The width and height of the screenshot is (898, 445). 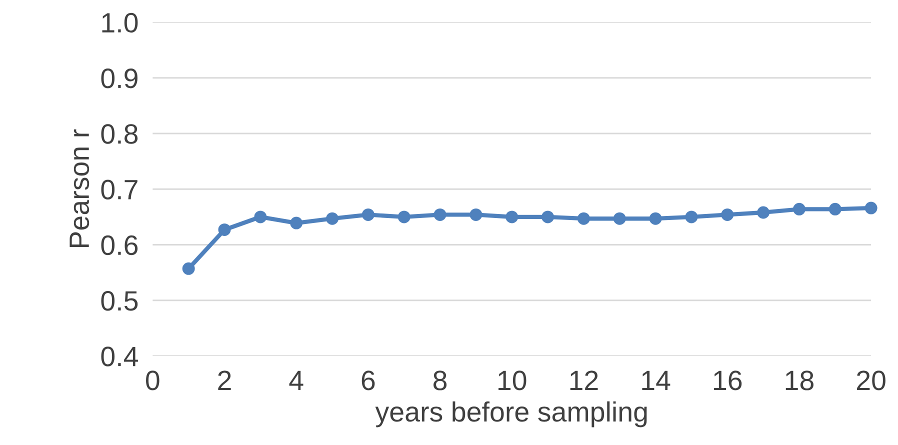 What do you see at coordinates (512, 380) in the screenshot?
I see `x-tick-label: 10` at bounding box center [512, 380].